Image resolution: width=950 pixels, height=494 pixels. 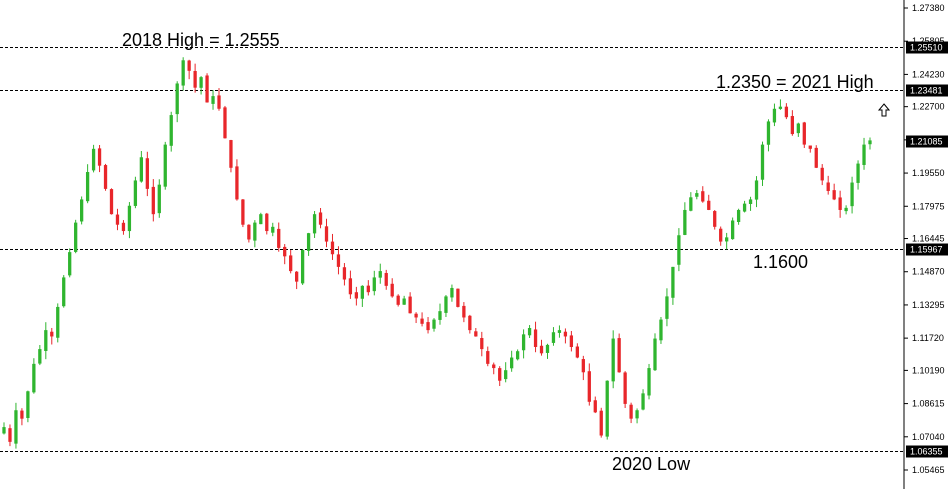 What do you see at coordinates (201, 40) in the screenshot?
I see `annotation-2018-high: 2018 High = 1.2555` at bounding box center [201, 40].